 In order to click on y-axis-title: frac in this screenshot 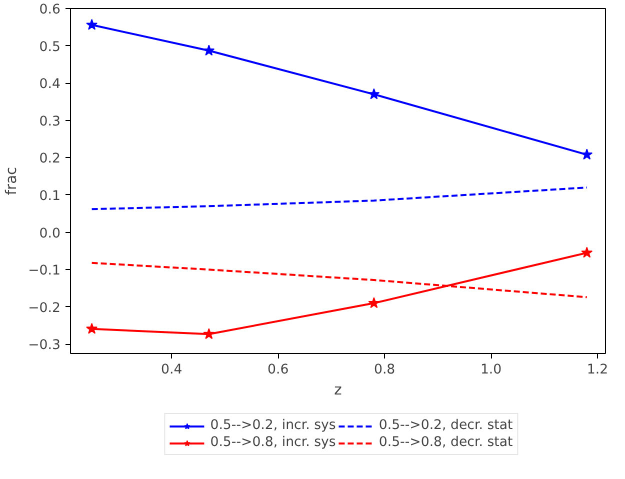, I will do `click(11, 181)`.